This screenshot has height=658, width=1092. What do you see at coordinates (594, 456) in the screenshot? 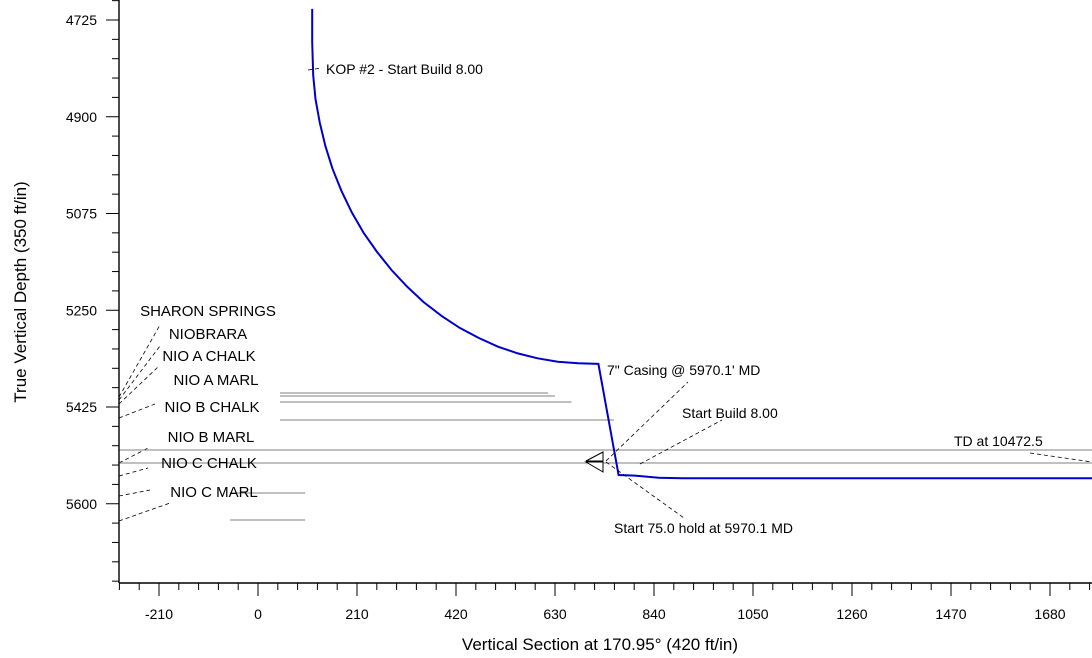
I see `casing-shoe-upper` at bounding box center [594, 456].